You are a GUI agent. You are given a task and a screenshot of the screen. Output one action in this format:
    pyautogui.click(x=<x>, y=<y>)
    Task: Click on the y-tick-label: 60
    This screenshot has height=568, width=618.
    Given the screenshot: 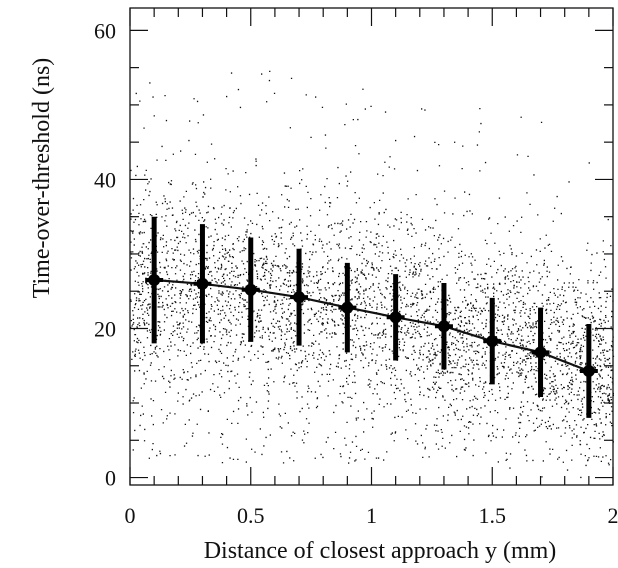 What is the action you would take?
    pyautogui.click(x=105, y=30)
    